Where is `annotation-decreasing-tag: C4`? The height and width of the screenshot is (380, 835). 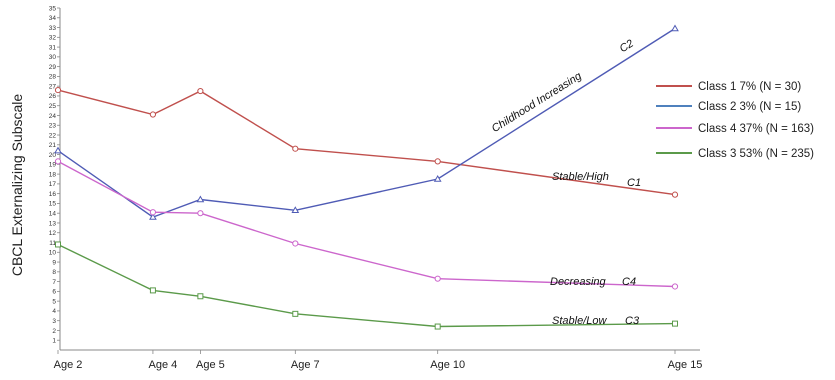
annotation-decreasing-tag: C4 is located at coordinates (629, 282).